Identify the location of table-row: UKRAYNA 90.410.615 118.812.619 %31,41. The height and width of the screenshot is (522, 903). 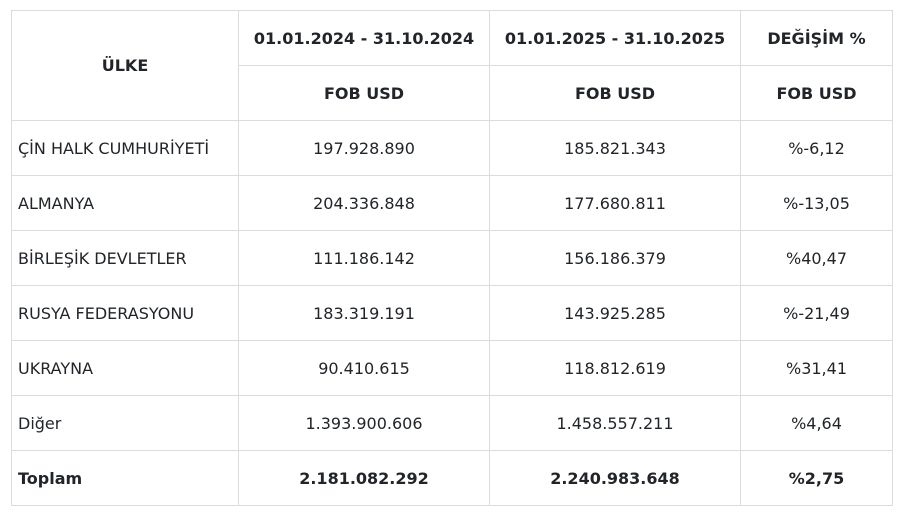
(452, 368).